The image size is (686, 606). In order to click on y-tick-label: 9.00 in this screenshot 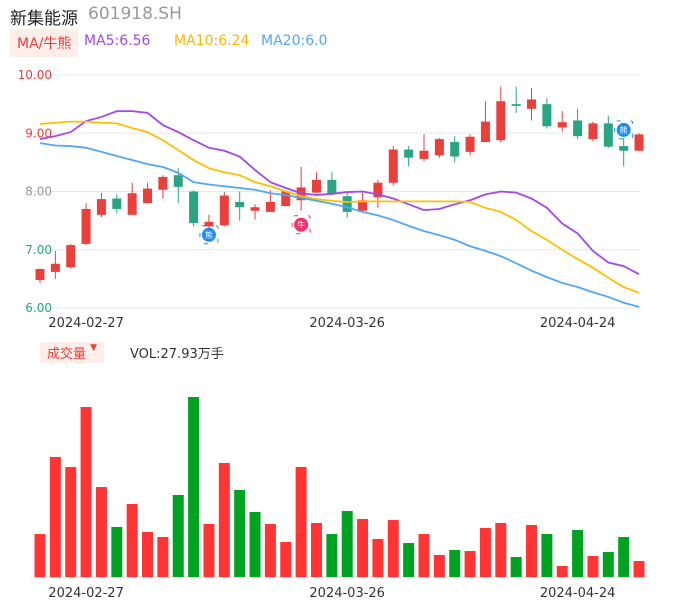, I will do `click(38, 133)`.